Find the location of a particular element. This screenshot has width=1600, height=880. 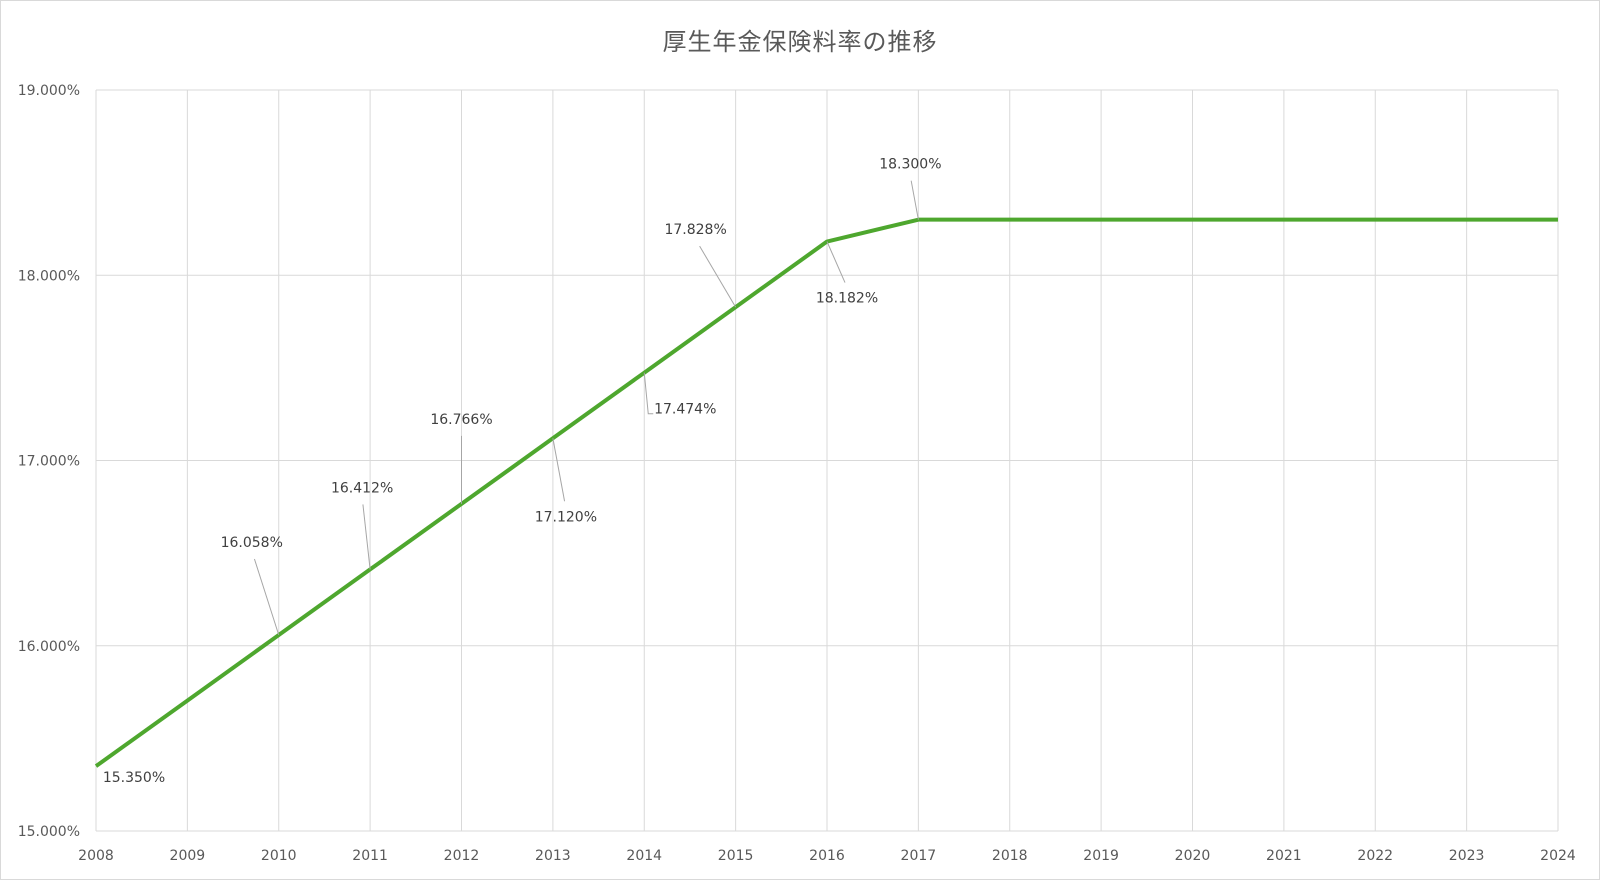

data-label: 17.474% is located at coordinates (685, 410).